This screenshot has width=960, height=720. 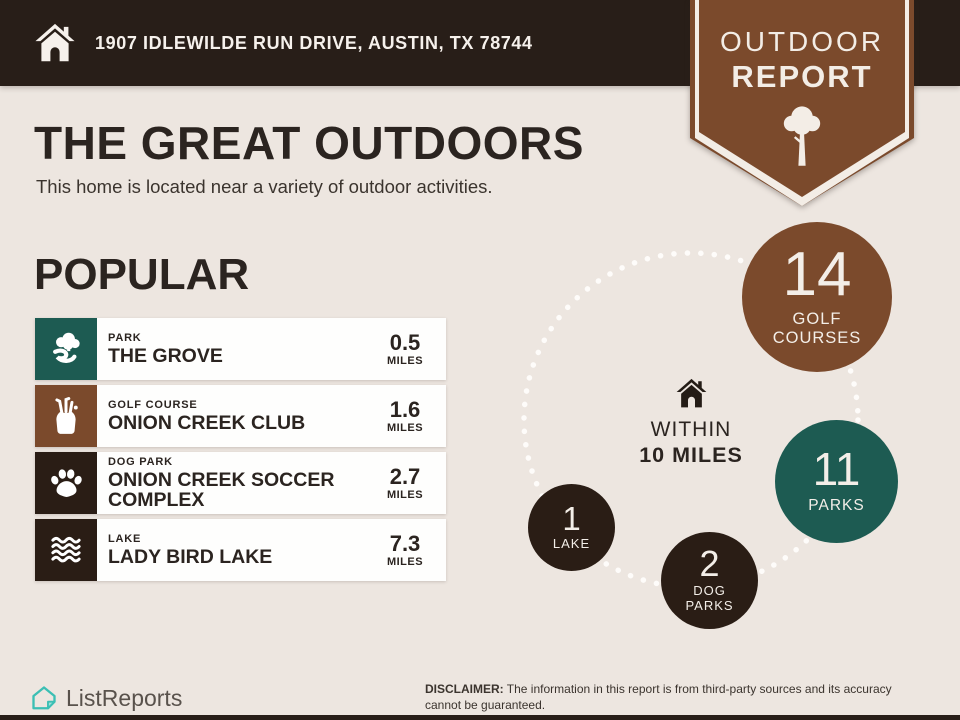 What do you see at coordinates (817, 328) in the screenshot?
I see `golf-courses-label: GOLF COURSES` at bounding box center [817, 328].